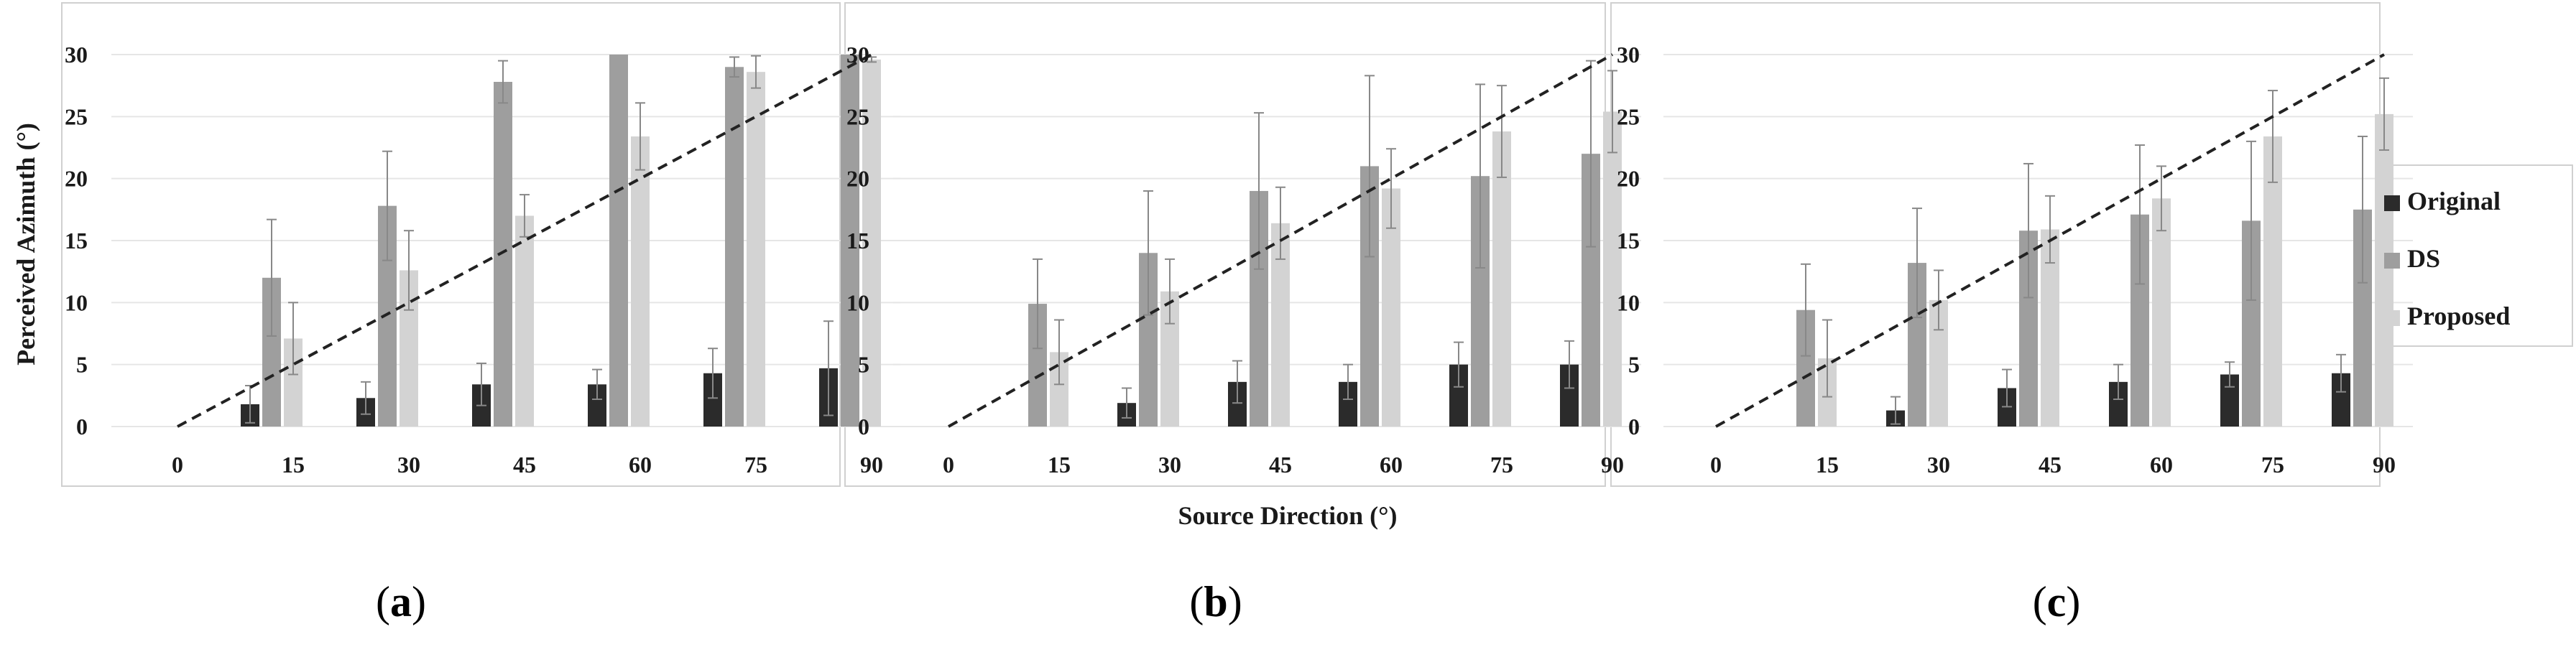 This screenshot has height=647, width=2576. I want to click on reference-line, so click(1280, 240).